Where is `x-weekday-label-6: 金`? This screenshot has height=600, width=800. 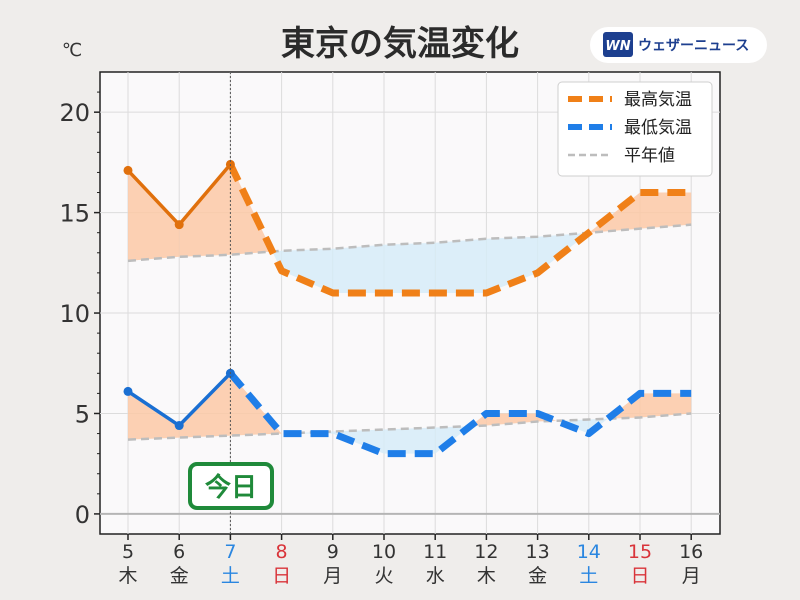 x-weekday-label-6: 金 is located at coordinates (179, 576).